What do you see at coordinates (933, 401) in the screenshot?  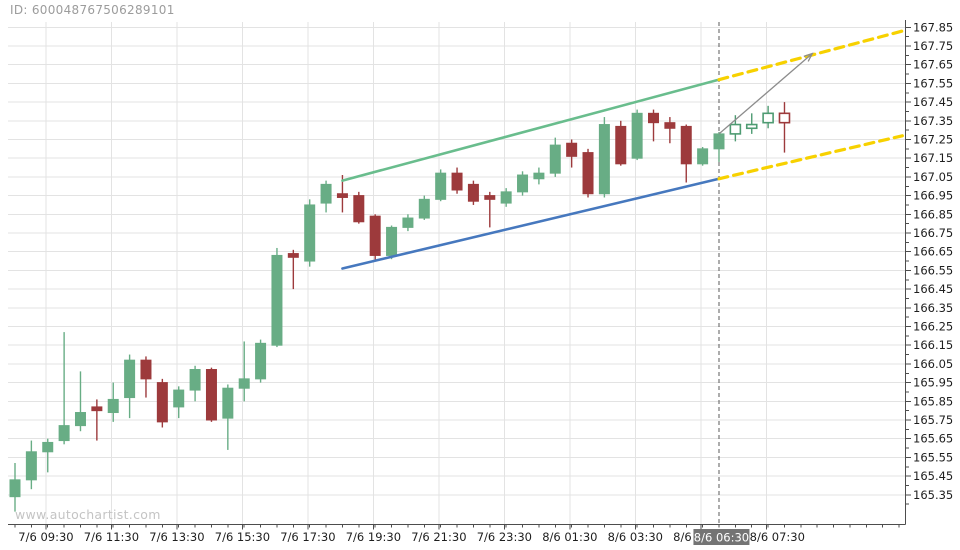 I see `y-axis-label: 165.85` at bounding box center [933, 401].